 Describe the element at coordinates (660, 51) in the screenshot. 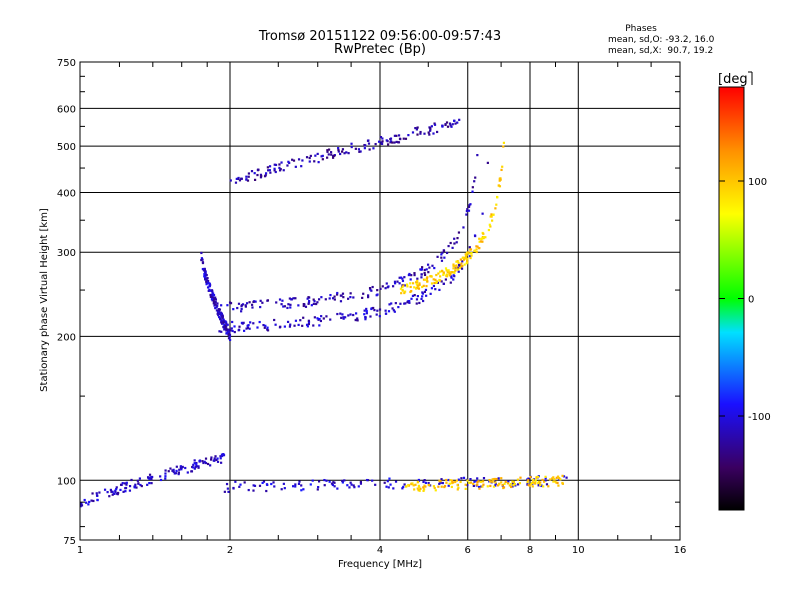

I see `stats-line-x: mean, sd,X: 90.7, 19.2` at that location.